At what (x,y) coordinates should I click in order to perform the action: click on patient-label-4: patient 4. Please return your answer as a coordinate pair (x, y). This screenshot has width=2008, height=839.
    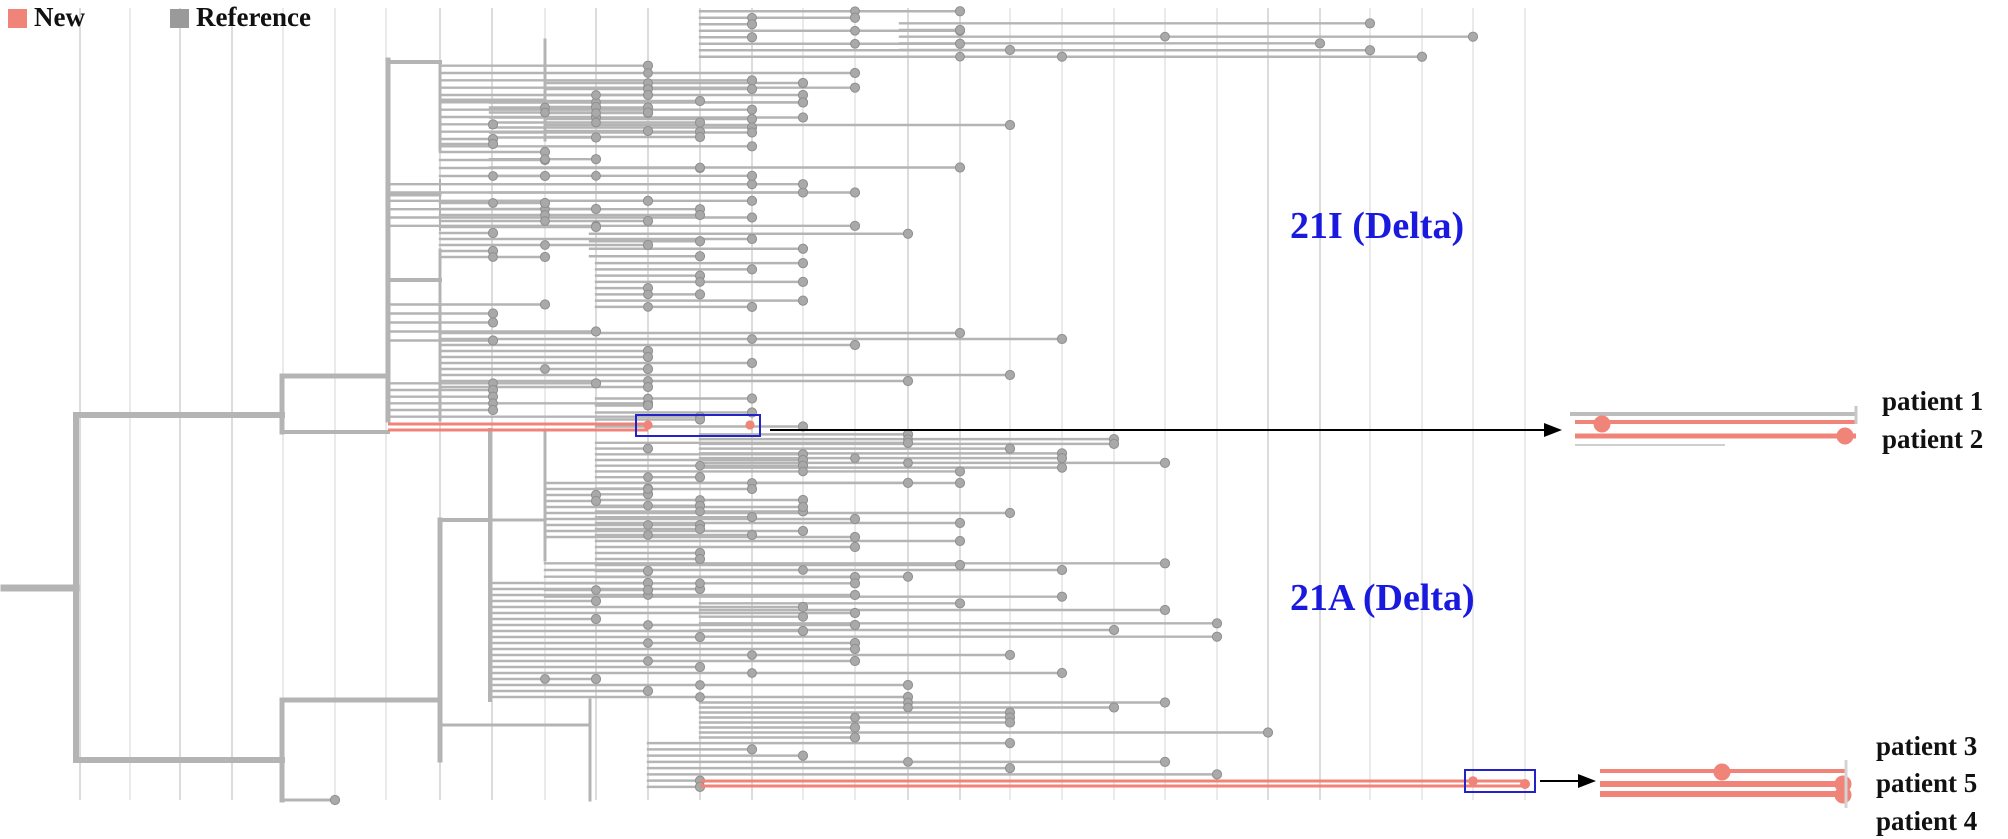
    Looking at the image, I should click on (1927, 821).